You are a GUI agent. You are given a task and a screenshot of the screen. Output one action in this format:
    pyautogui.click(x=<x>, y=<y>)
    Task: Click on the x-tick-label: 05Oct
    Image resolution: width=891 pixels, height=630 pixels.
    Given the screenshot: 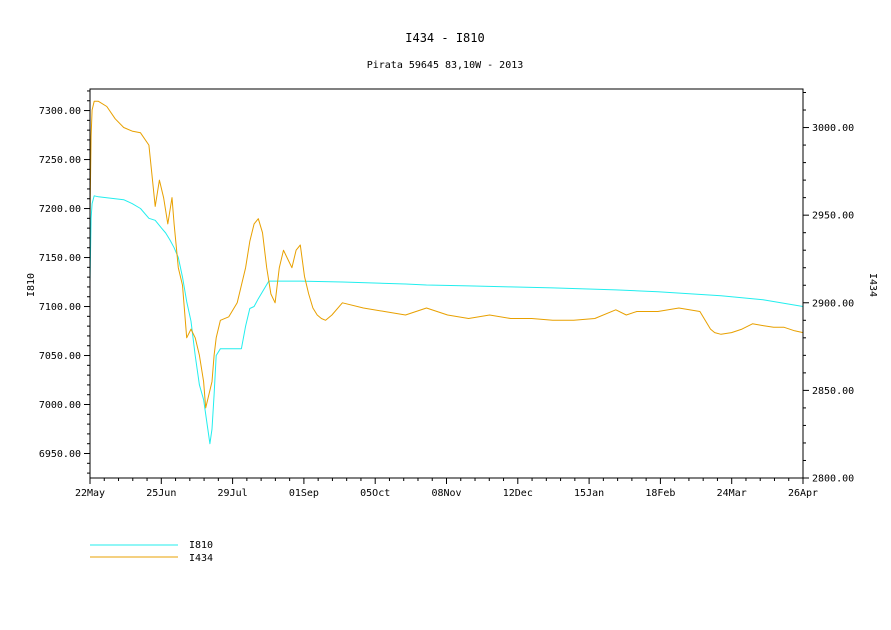 What is the action you would take?
    pyautogui.click(x=375, y=493)
    